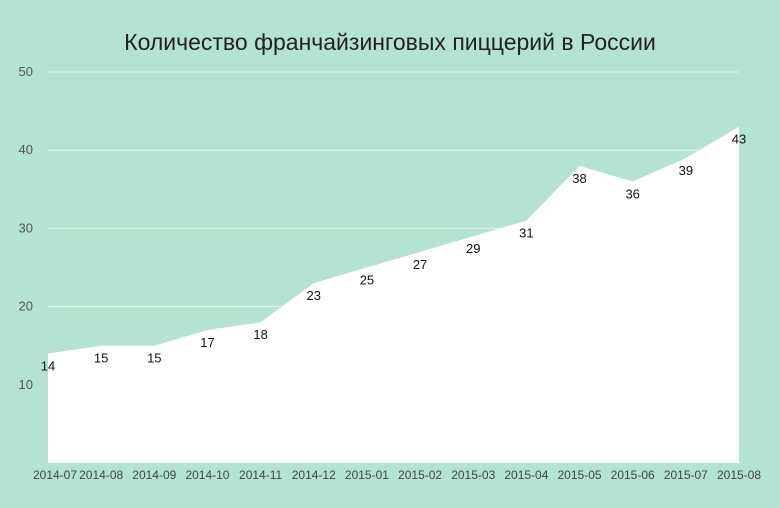 This screenshot has width=780, height=508. Describe the element at coordinates (314, 475) in the screenshot. I see `x-tick-label: 2014-12` at that location.